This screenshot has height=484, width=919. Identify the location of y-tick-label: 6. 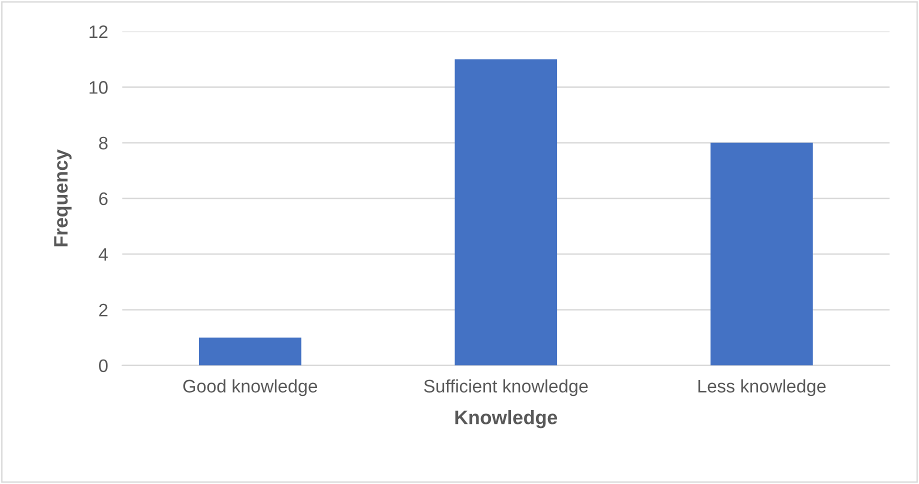
(103, 199).